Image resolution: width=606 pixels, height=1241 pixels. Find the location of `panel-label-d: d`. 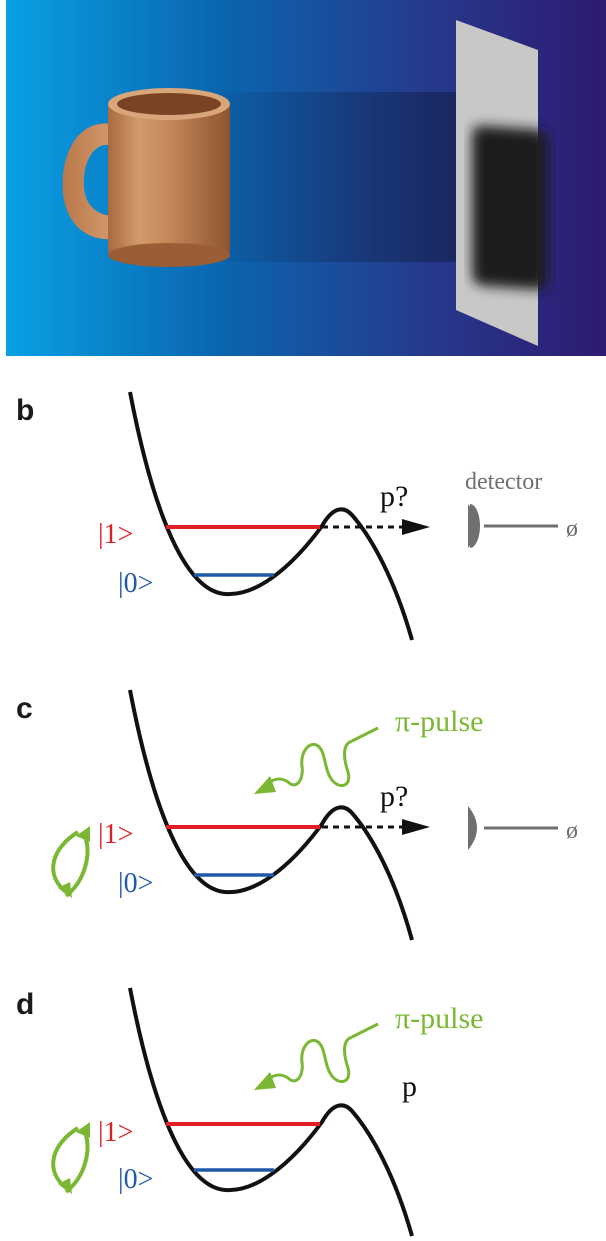

panel-label-d: d is located at coordinates (25, 1004).